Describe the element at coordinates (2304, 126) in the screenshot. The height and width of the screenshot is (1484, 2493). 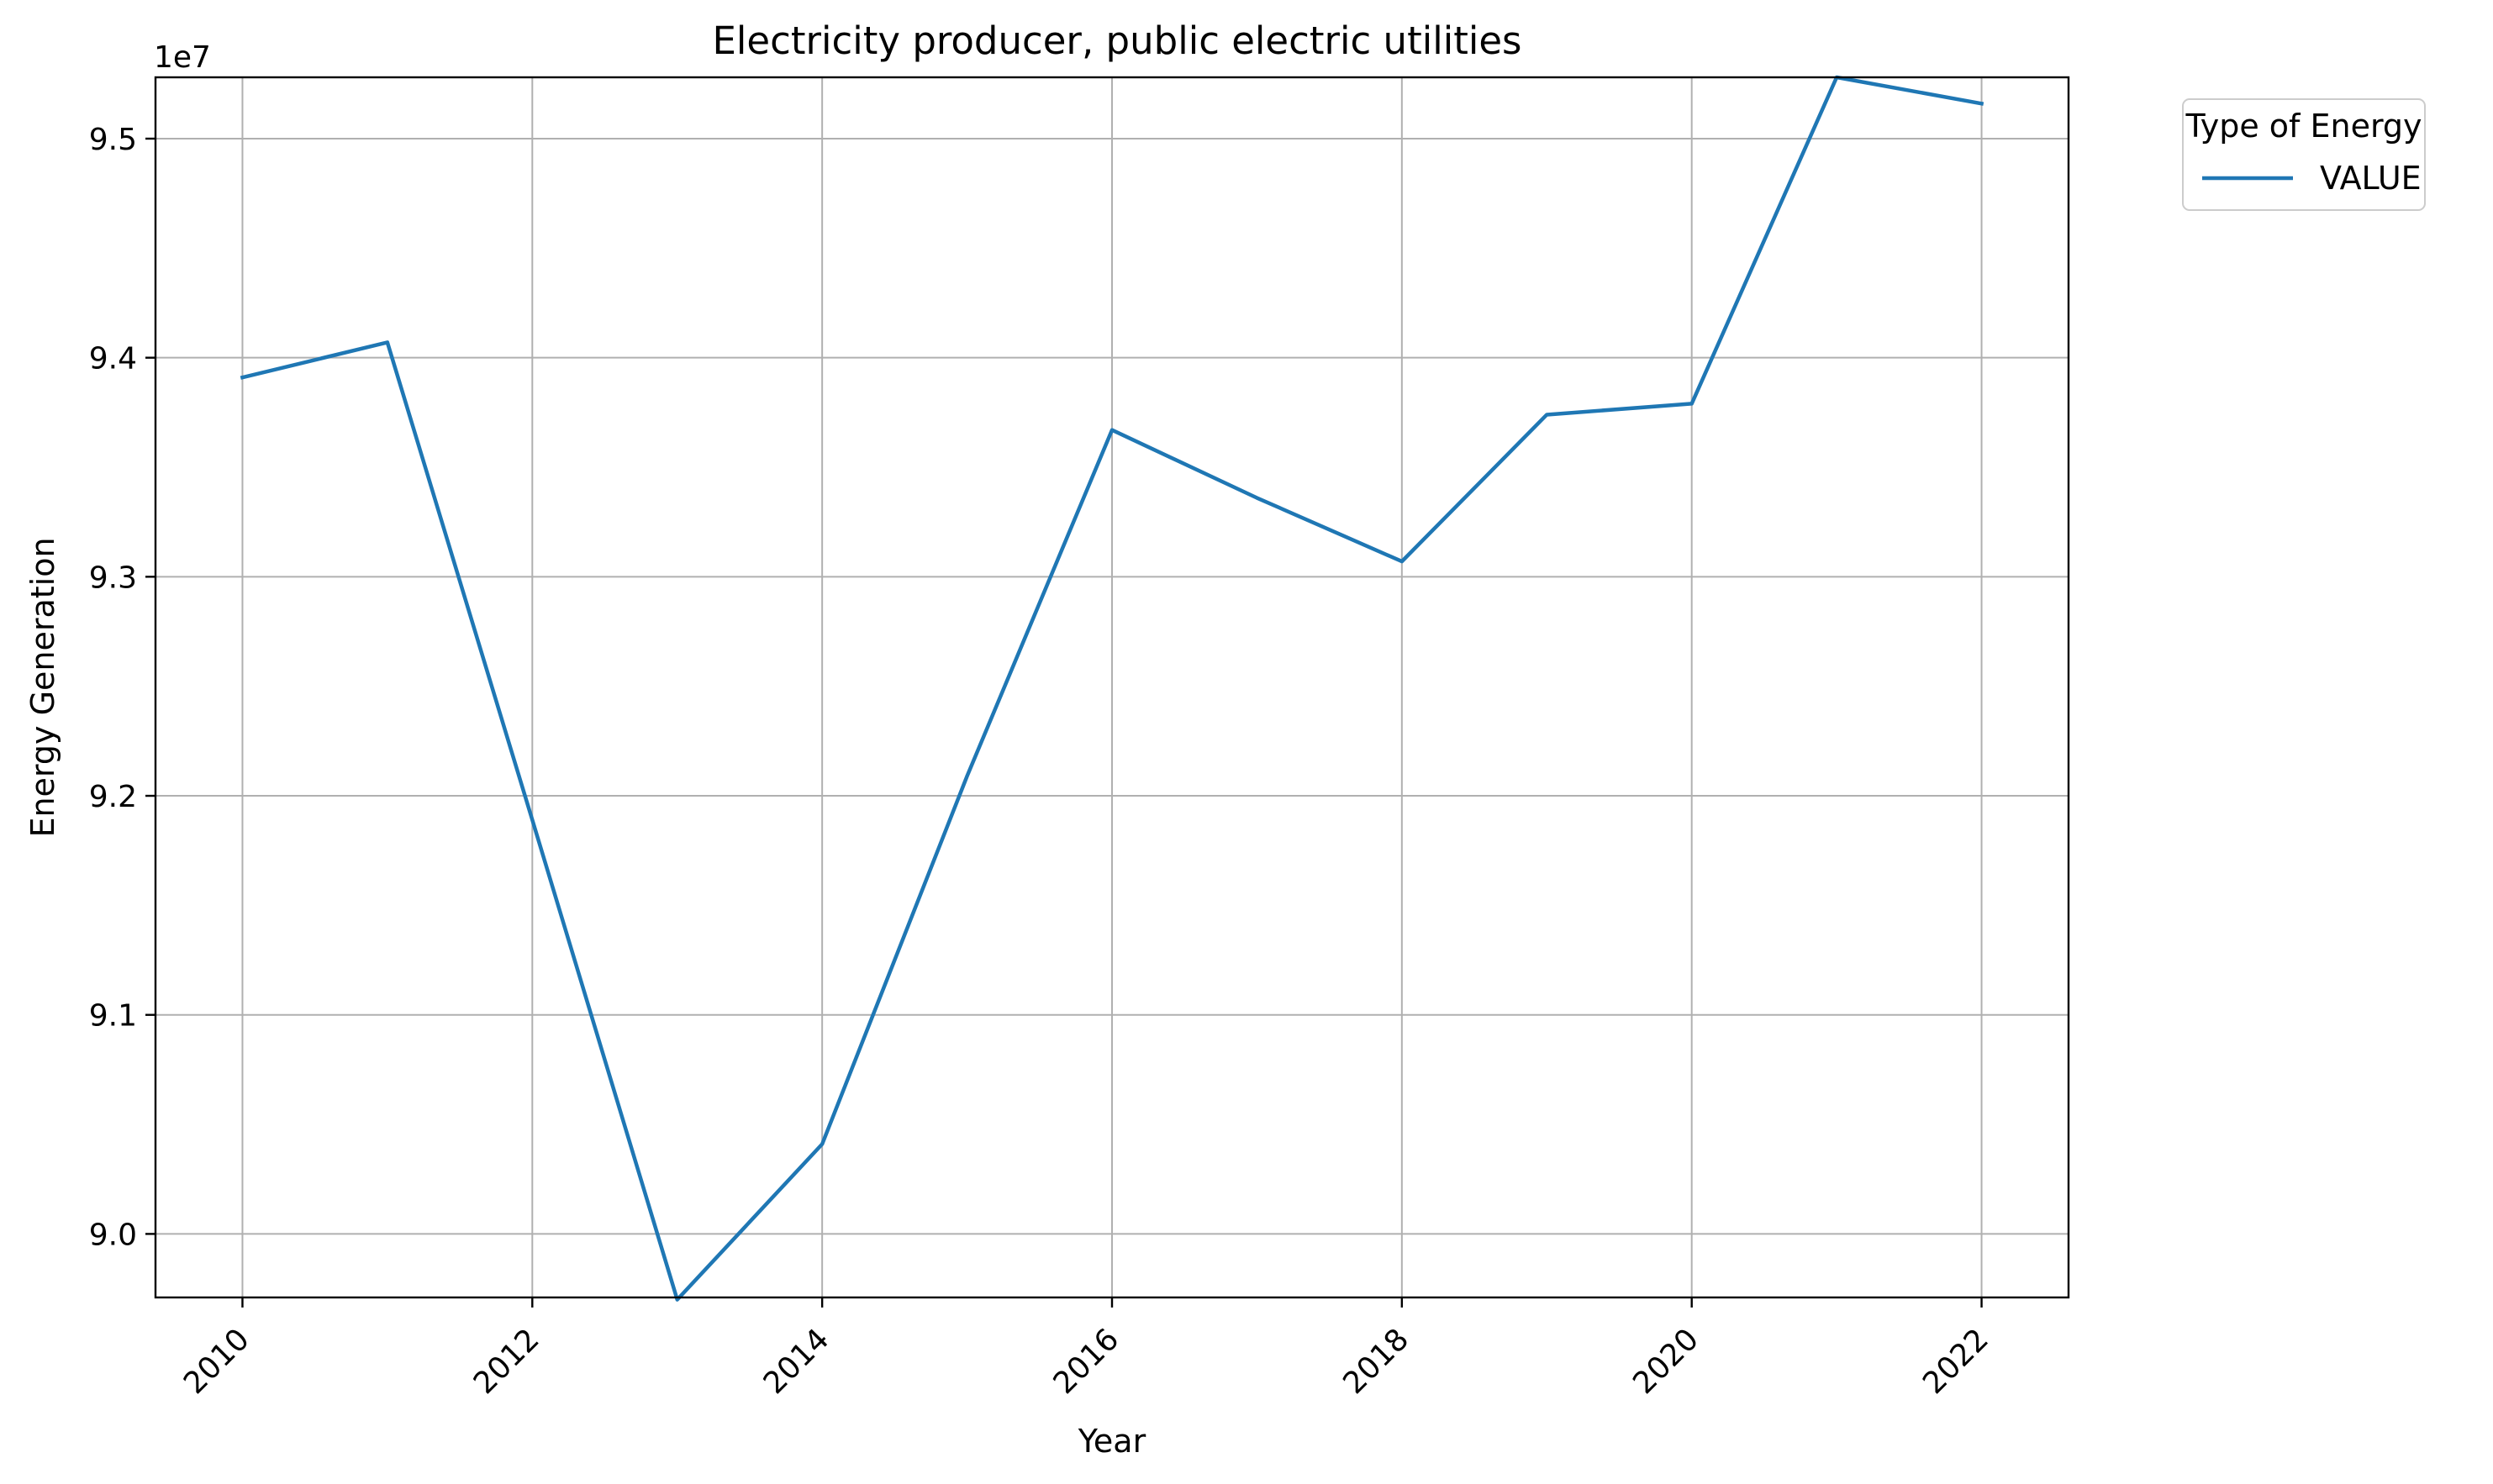
I see `legend-title: Type of Energy` at that location.